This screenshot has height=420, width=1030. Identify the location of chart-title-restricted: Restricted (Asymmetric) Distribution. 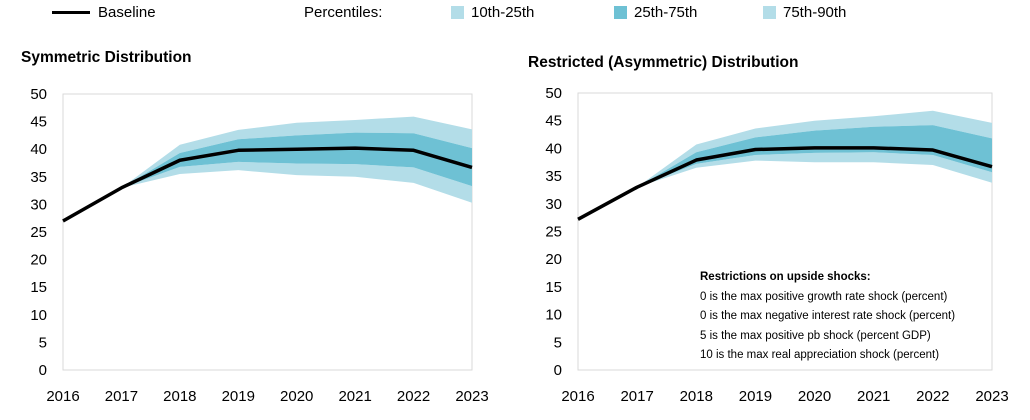
(663, 62).